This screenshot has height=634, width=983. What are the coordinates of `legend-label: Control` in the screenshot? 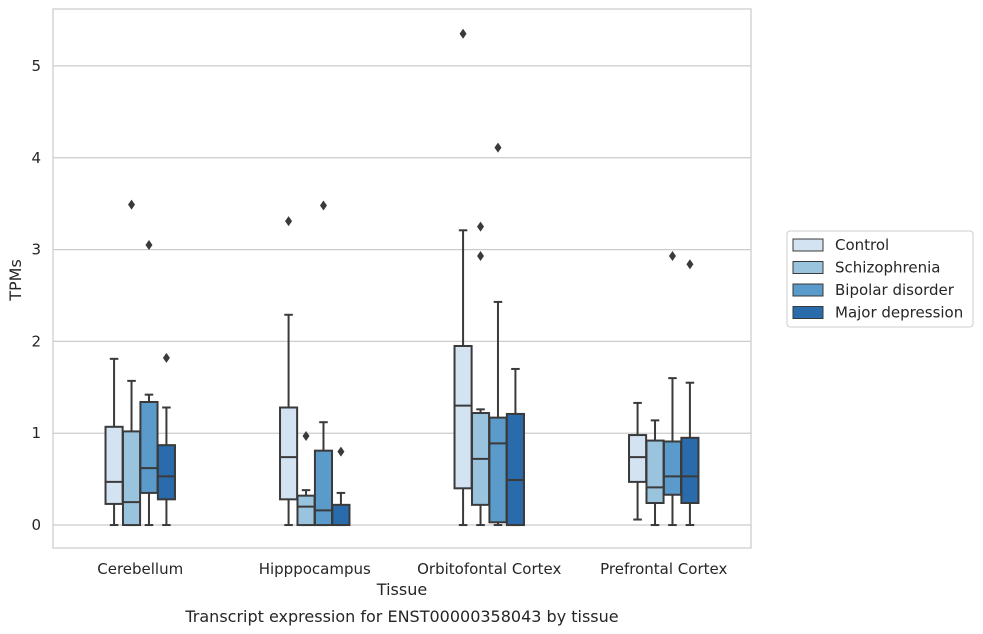 It's located at (862, 245).